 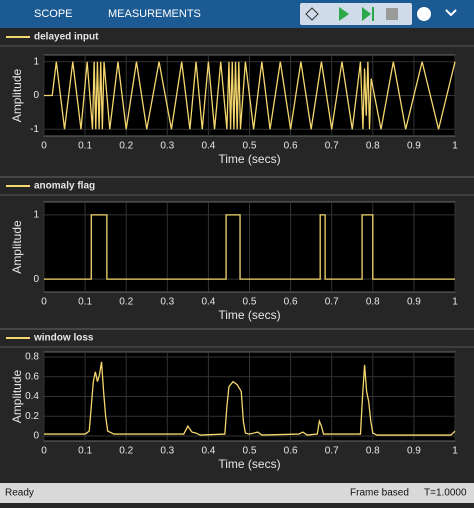 I want to click on legend-label: anomaly flag, so click(x=64, y=186).